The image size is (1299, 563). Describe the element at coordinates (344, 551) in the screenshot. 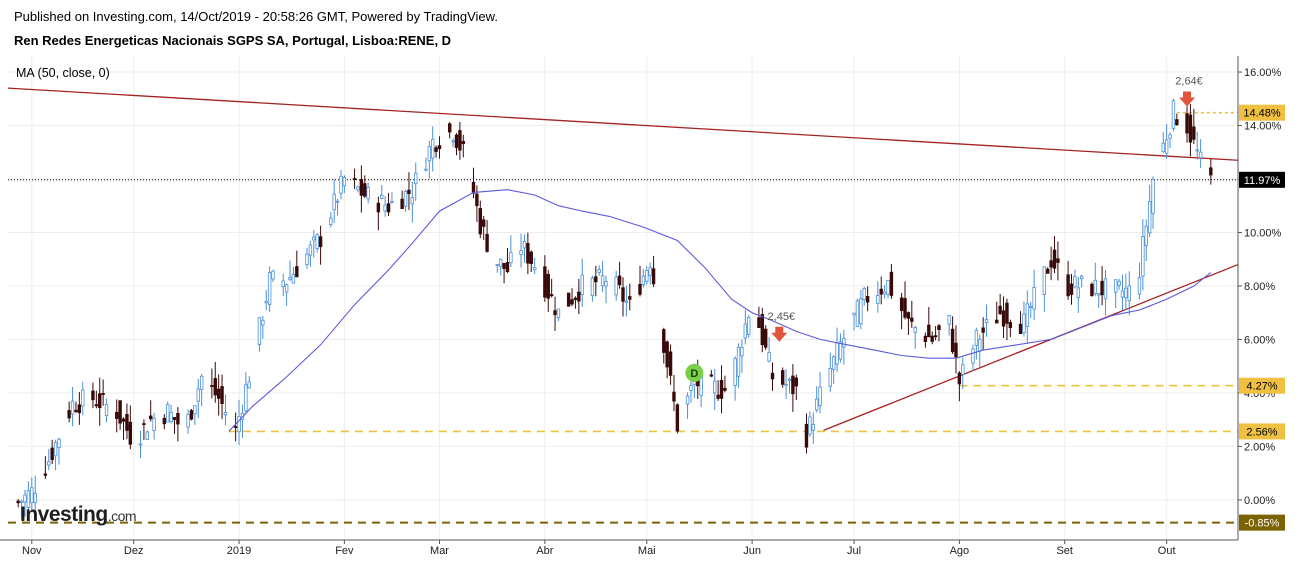

I see `x-tick-label: Fev` at that location.